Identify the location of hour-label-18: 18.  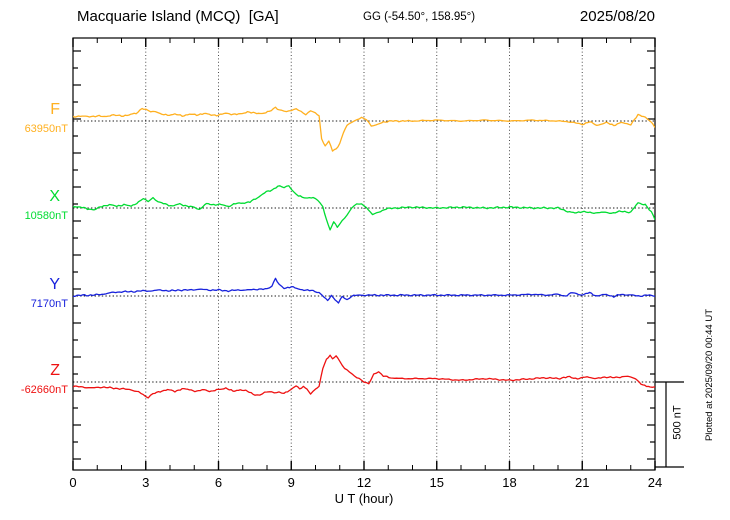
(509, 482).